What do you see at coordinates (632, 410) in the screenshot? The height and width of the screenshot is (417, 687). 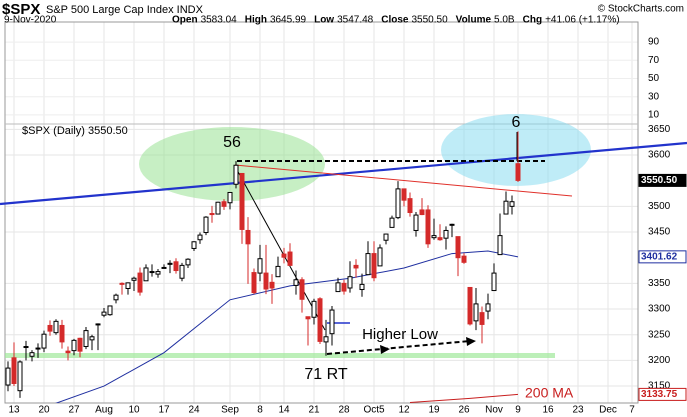 I see `x-tick-label: 7` at bounding box center [632, 410].